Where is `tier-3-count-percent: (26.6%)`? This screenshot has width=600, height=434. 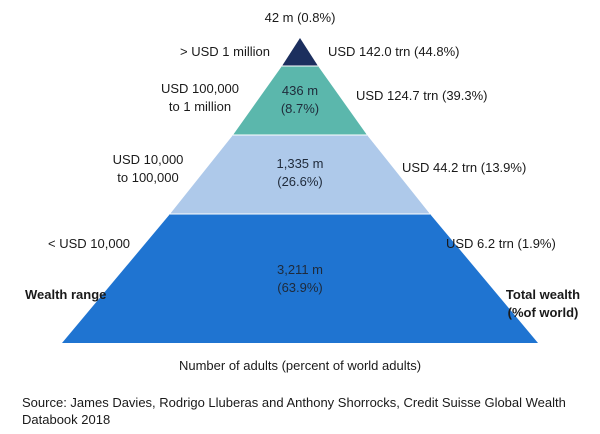 tier-3-count-percent: (26.6%) is located at coordinates (300, 181).